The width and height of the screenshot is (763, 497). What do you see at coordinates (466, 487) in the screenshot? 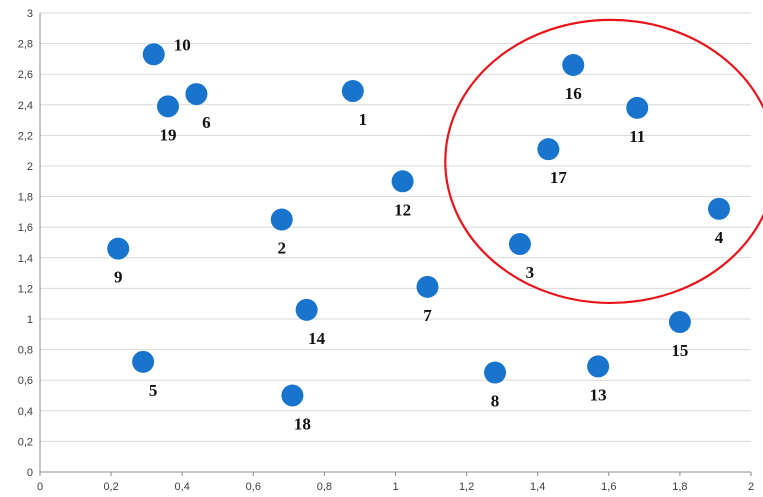
I see `x-tick-label: 1,2` at bounding box center [466, 487].